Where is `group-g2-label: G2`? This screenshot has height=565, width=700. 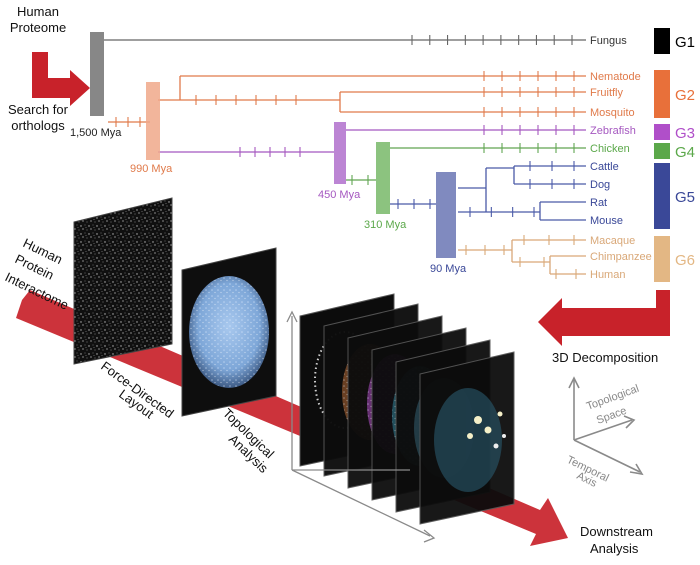
group-g2-label: G2 is located at coordinates (685, 95).